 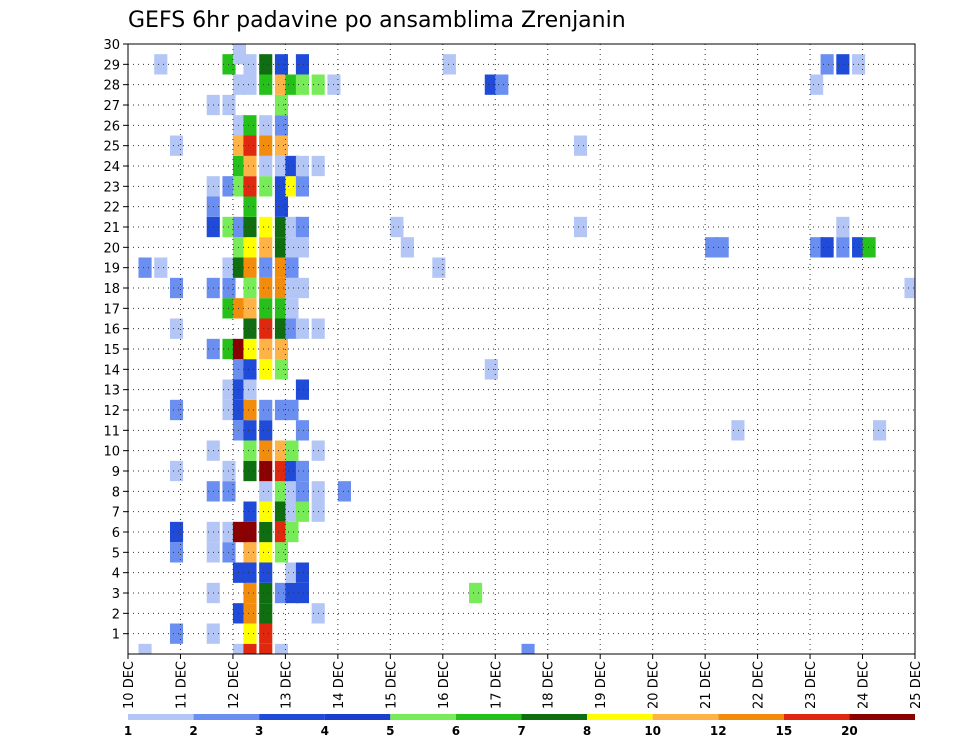 What do you see at coordinates (111, 370) in the screenshot?
I see `y-tick-label: 14` at bounding box center [111, 370].